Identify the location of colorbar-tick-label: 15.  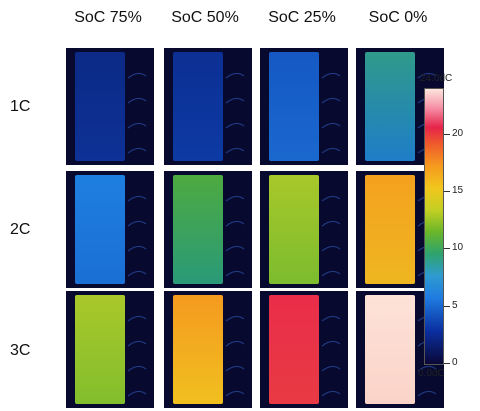
(458, 191).